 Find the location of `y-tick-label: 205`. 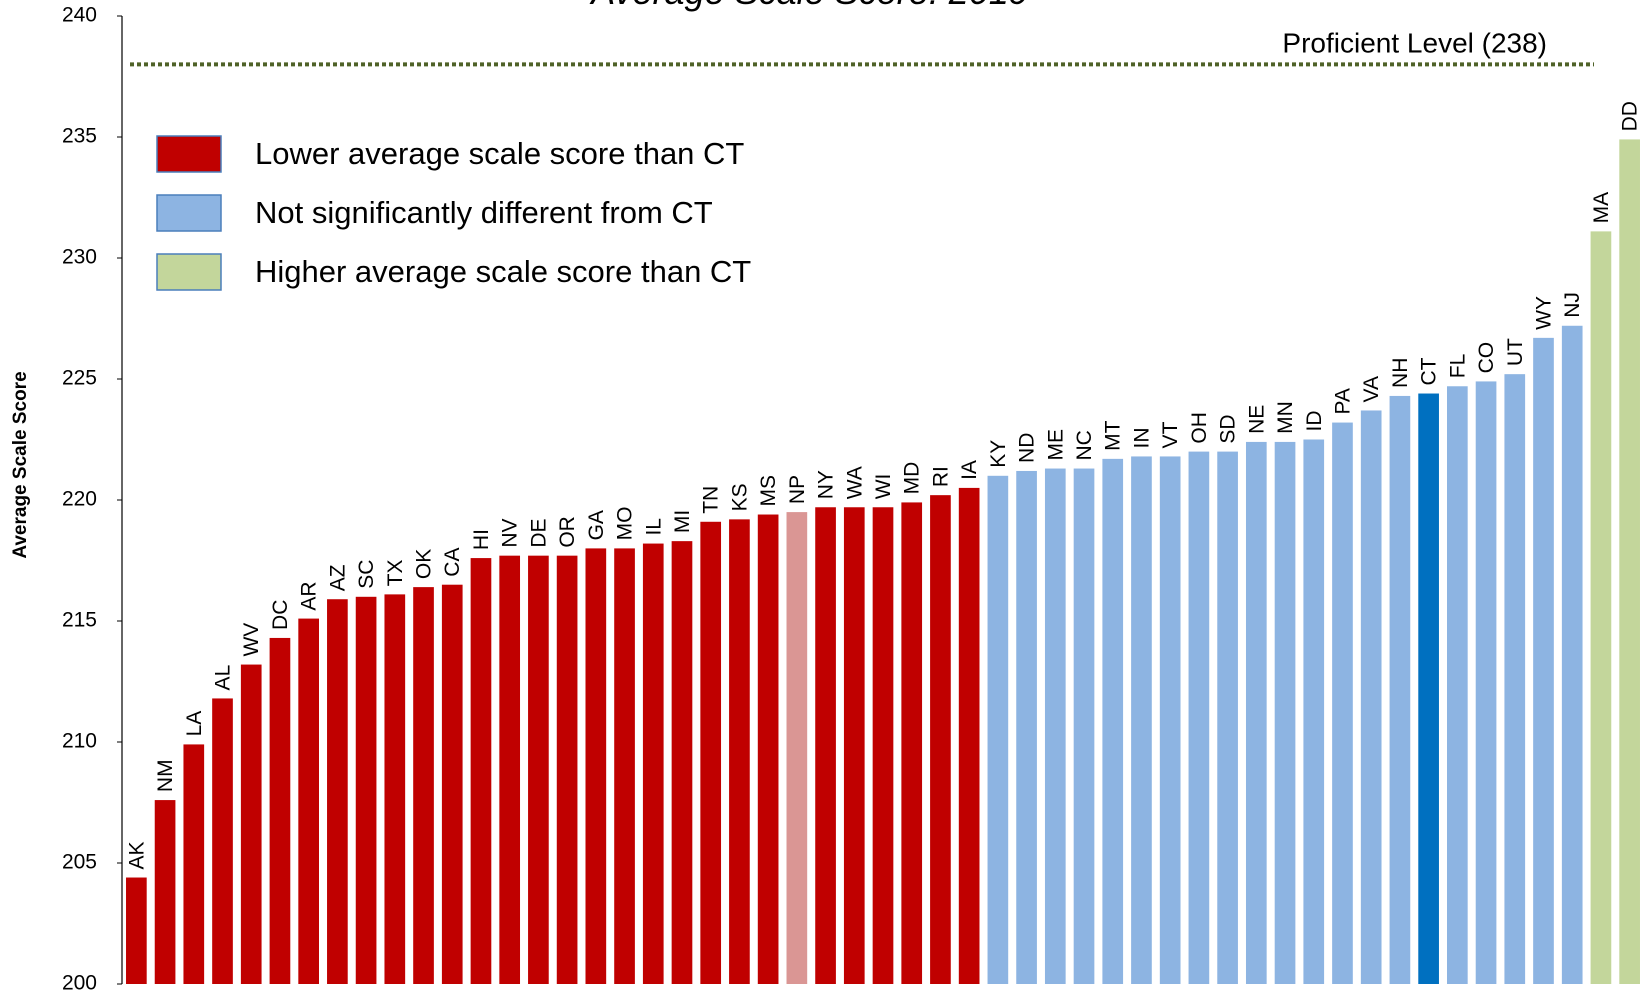

y-tick-label: 205 is located at coordinates (79, 862).